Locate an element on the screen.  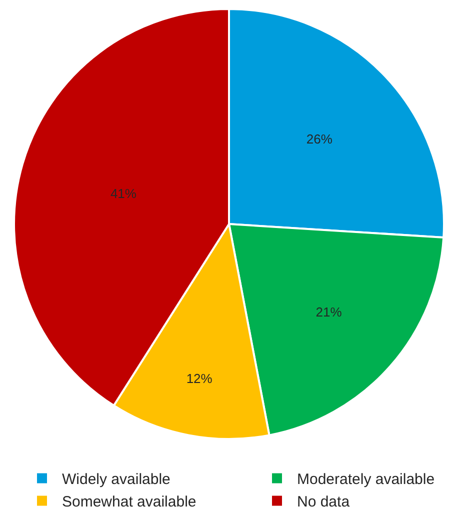
data-label: 12% is located at coordinates (199, 378).